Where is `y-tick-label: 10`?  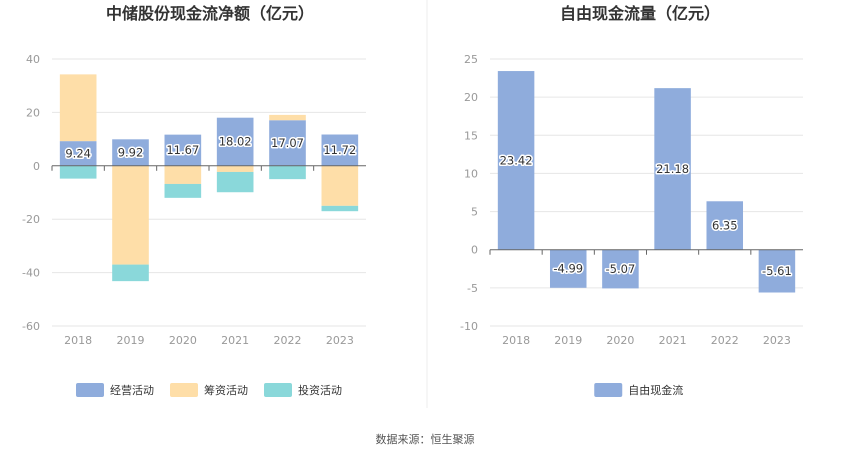 y-tick-label: 10 is located at coordinates (471, 173).